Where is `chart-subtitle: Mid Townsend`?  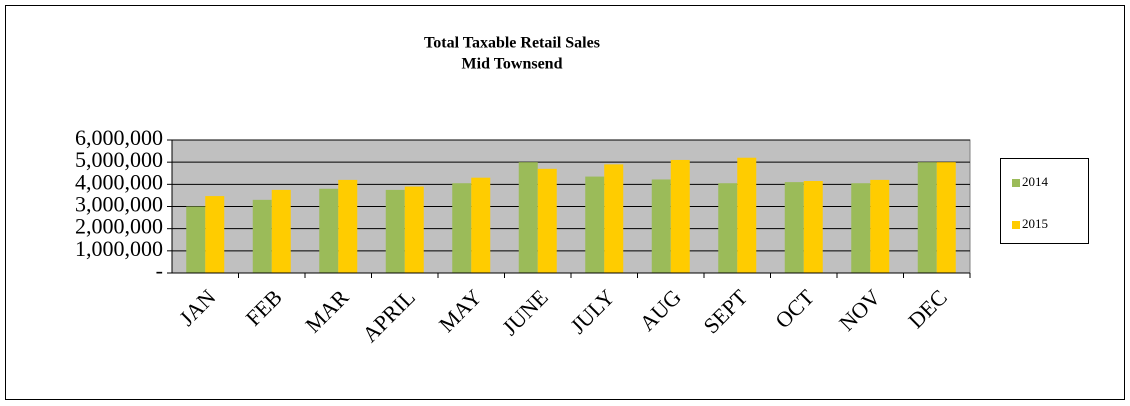 chart-subtitle: Mid Townsend is located at coordinates (512, 64).